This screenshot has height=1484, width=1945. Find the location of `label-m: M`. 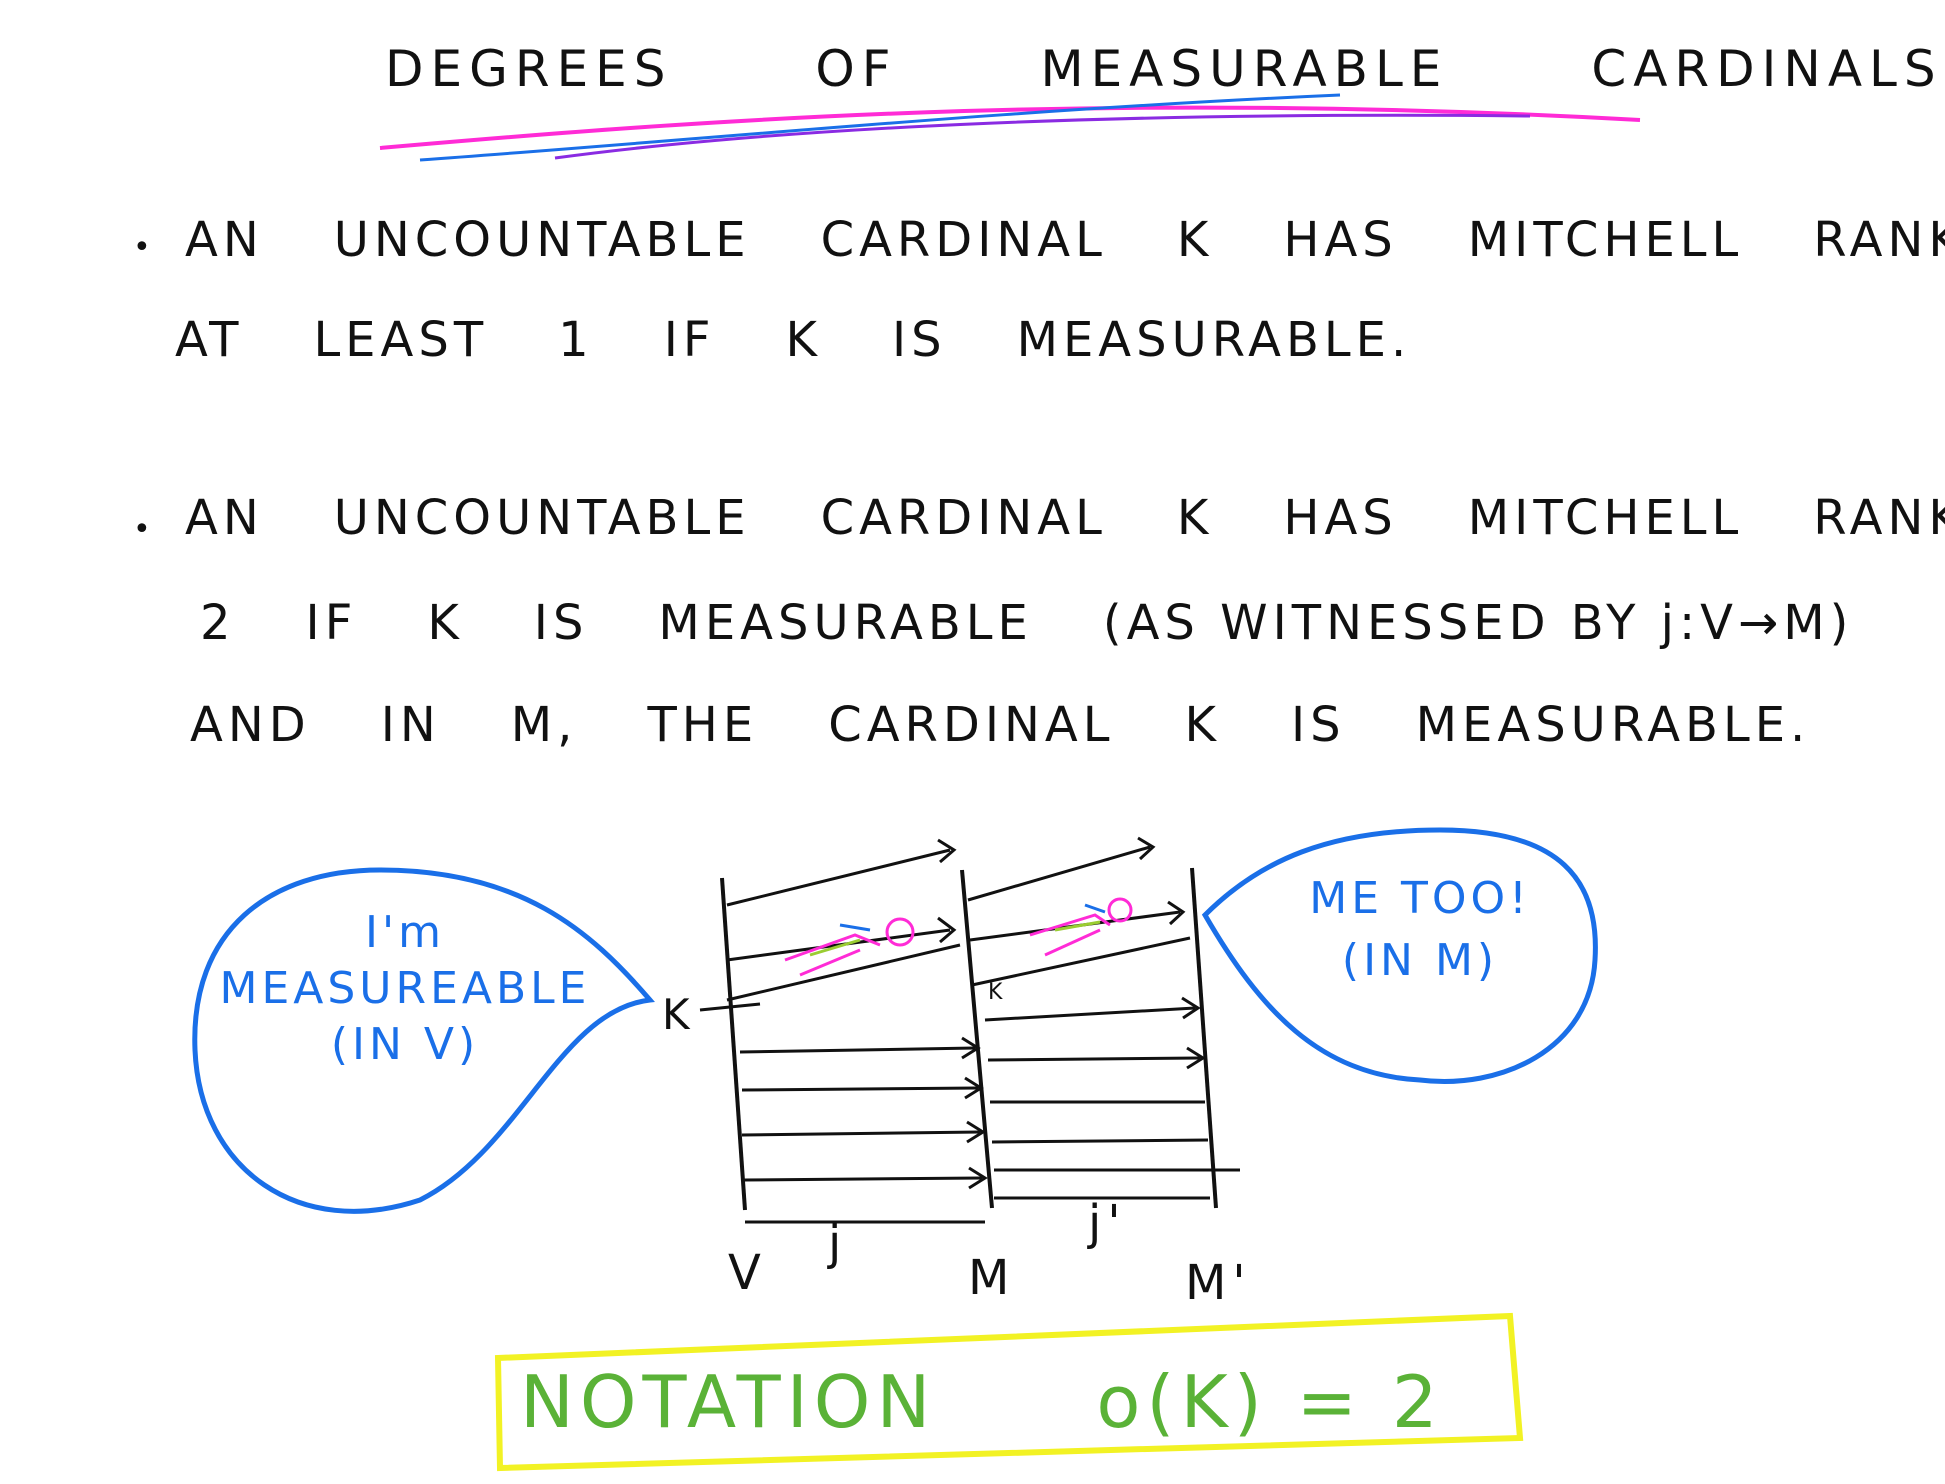

label-m: M is located at coordinates (992, 1278).